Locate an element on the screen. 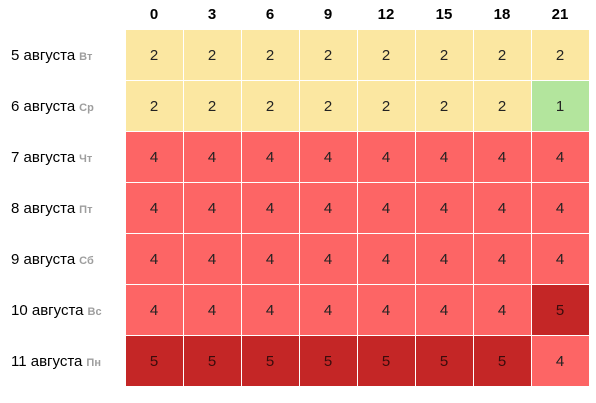 This screenshot has height=403, width=596. date-label: 6 августа Ср is located at coordinates (62, 106).